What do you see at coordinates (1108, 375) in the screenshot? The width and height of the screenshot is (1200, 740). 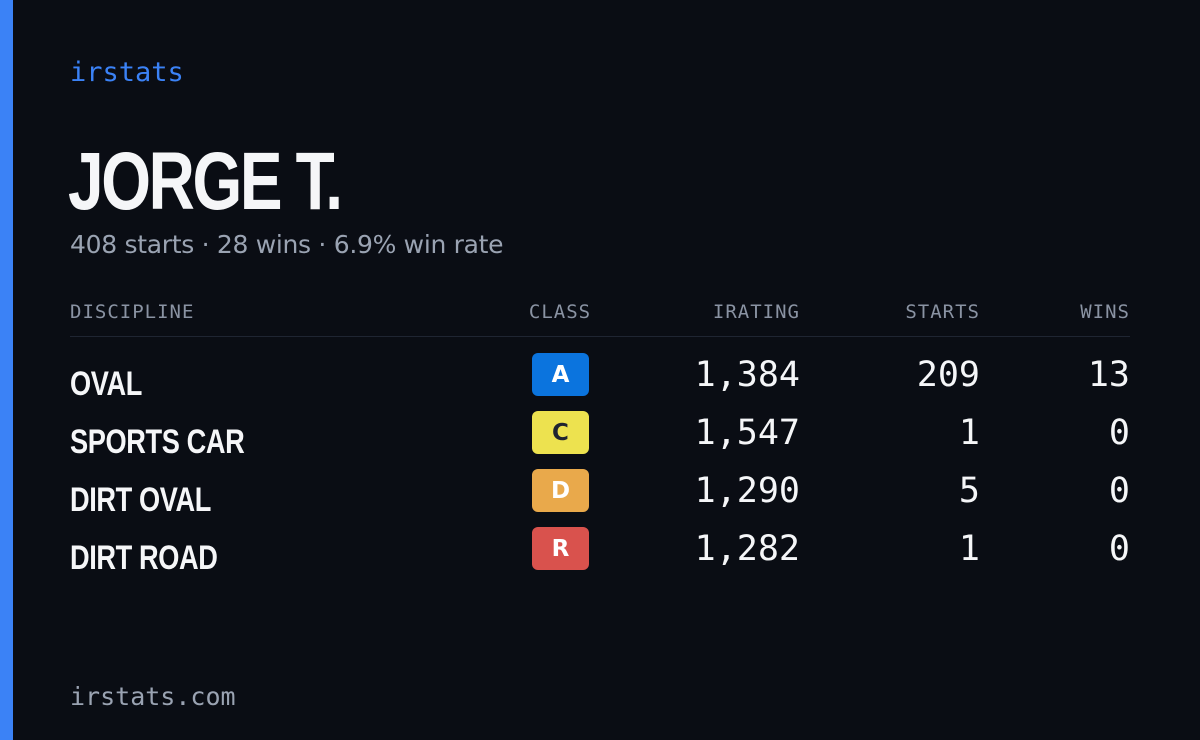 I see `wins-value: 13` at bounding box center [1108, 375].